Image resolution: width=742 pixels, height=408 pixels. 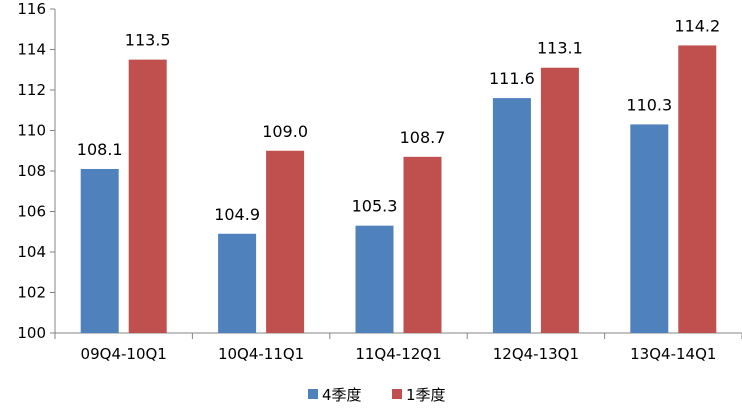 What do you see at coordinates (560, 48) in the screenshot?
I see `data-label: 113.1` at bounding box center [560, 48].